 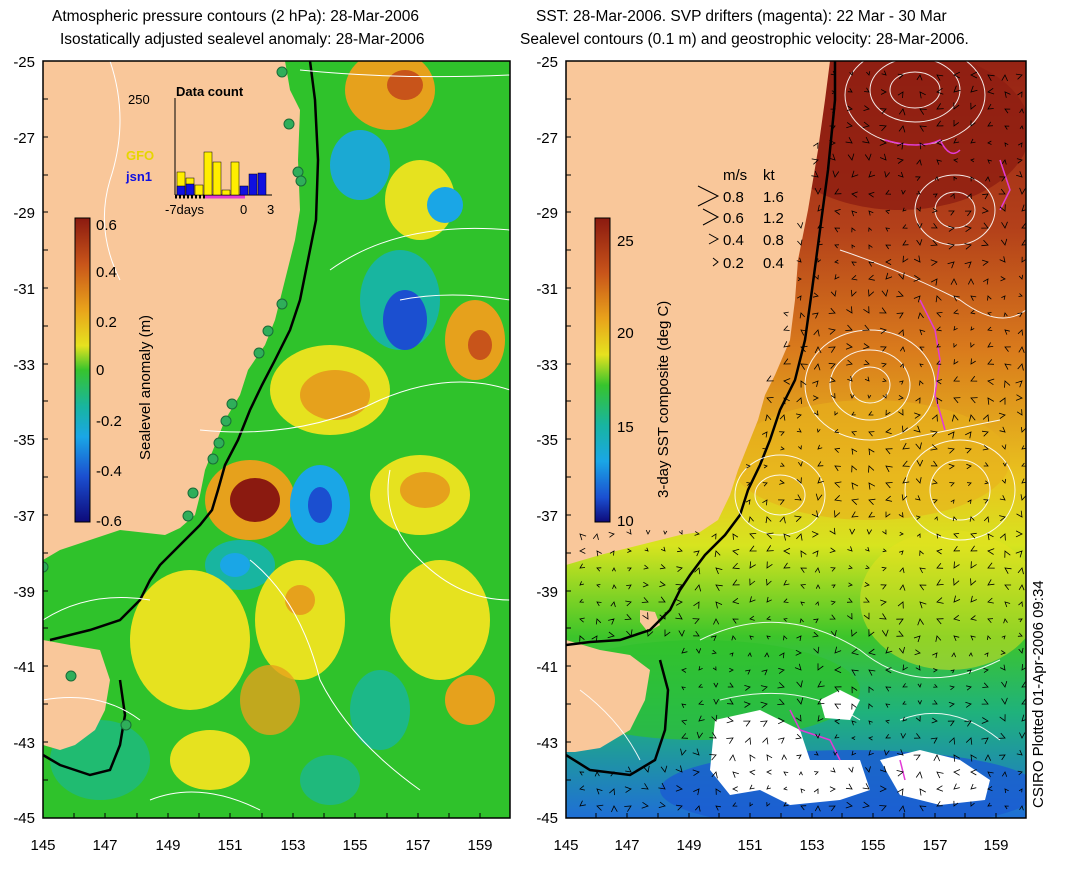 What do you see at coordinates (625, 521) in the screenshot?
I see `sst-tick: 10` at bounding box center [625, 521].